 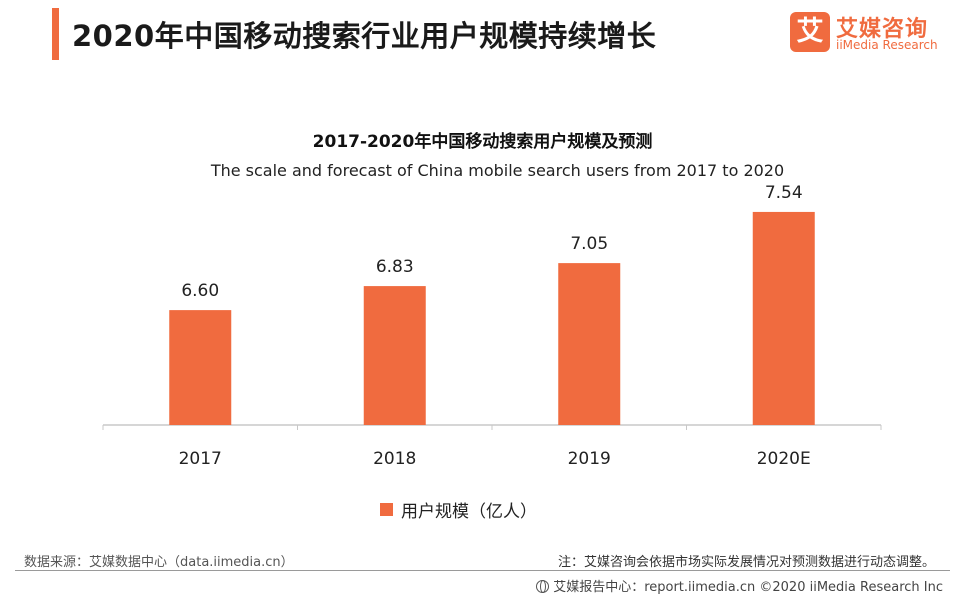 I want to click on bar-2017, so click(x=200, y=367).